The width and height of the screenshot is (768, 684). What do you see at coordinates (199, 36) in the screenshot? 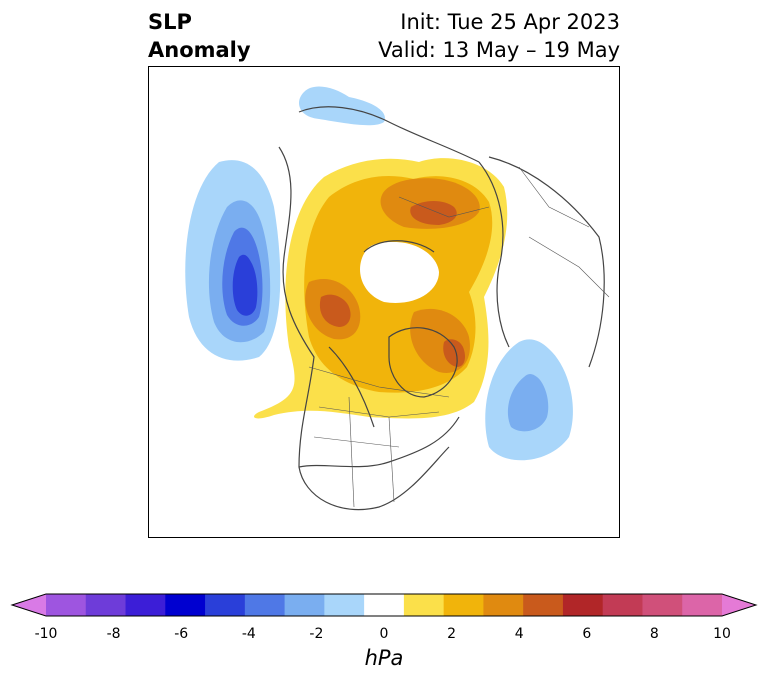
I see `map-title: SLP Anomaly` at bounding box center [199, 36].